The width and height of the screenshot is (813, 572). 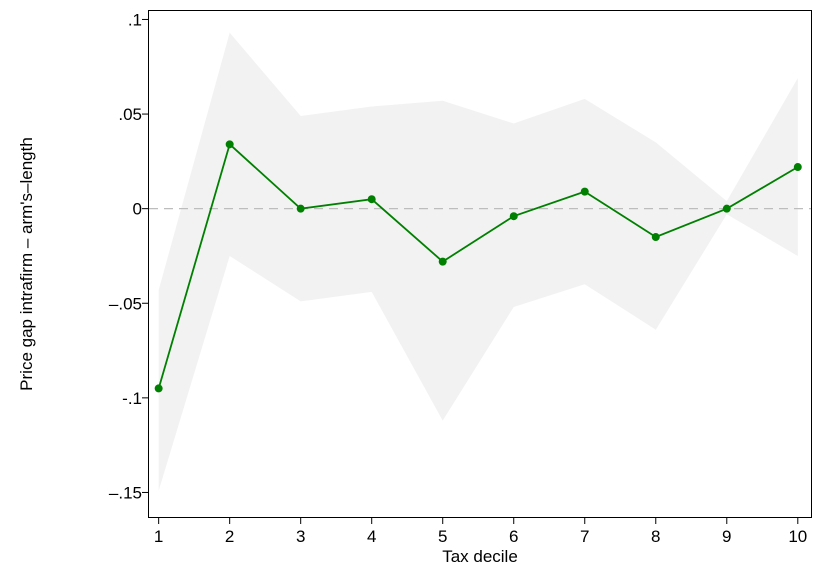 What do you see at coordinates (229, 536) in the screenshot?
I see `x-tick-label: 2` at bounding box center [229, 536].